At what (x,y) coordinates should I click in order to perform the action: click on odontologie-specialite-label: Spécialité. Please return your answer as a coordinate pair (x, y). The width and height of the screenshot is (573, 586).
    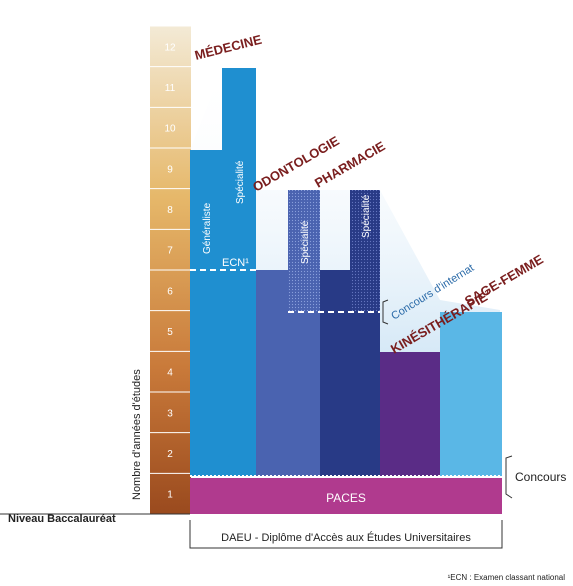
    Looking at the image, I should click on (305, 242).